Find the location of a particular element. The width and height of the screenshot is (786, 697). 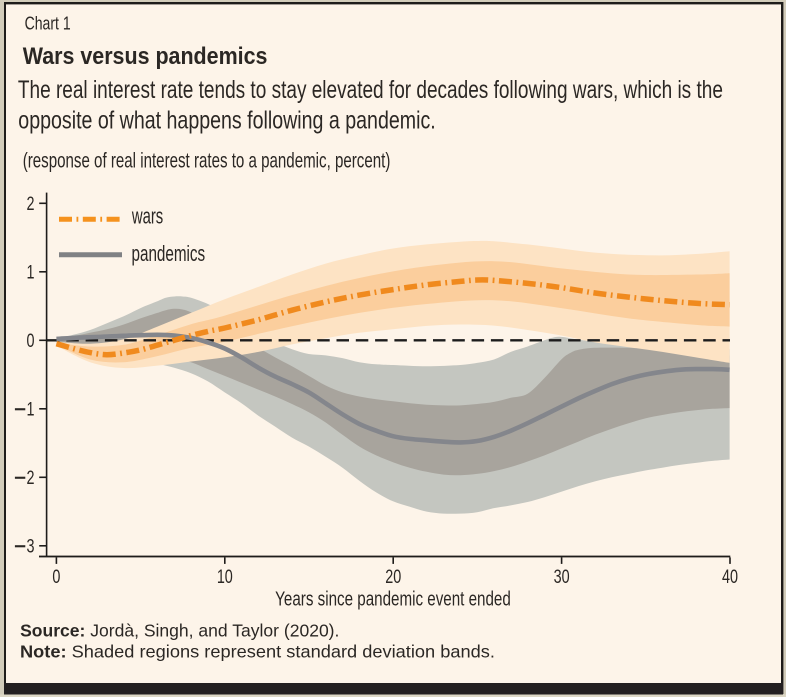

svg-text:Years since pandemic event end: Years since pandemic event ended is located at coordinates (393, 599).